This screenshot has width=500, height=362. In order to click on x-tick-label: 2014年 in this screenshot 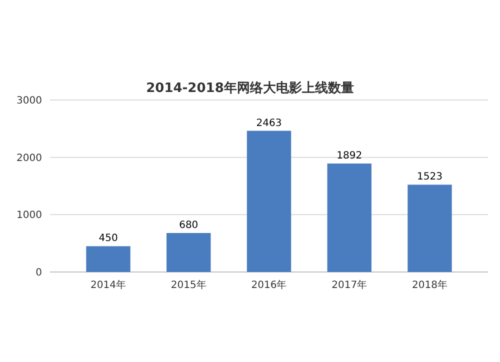, I will do `click(108, 285)`.